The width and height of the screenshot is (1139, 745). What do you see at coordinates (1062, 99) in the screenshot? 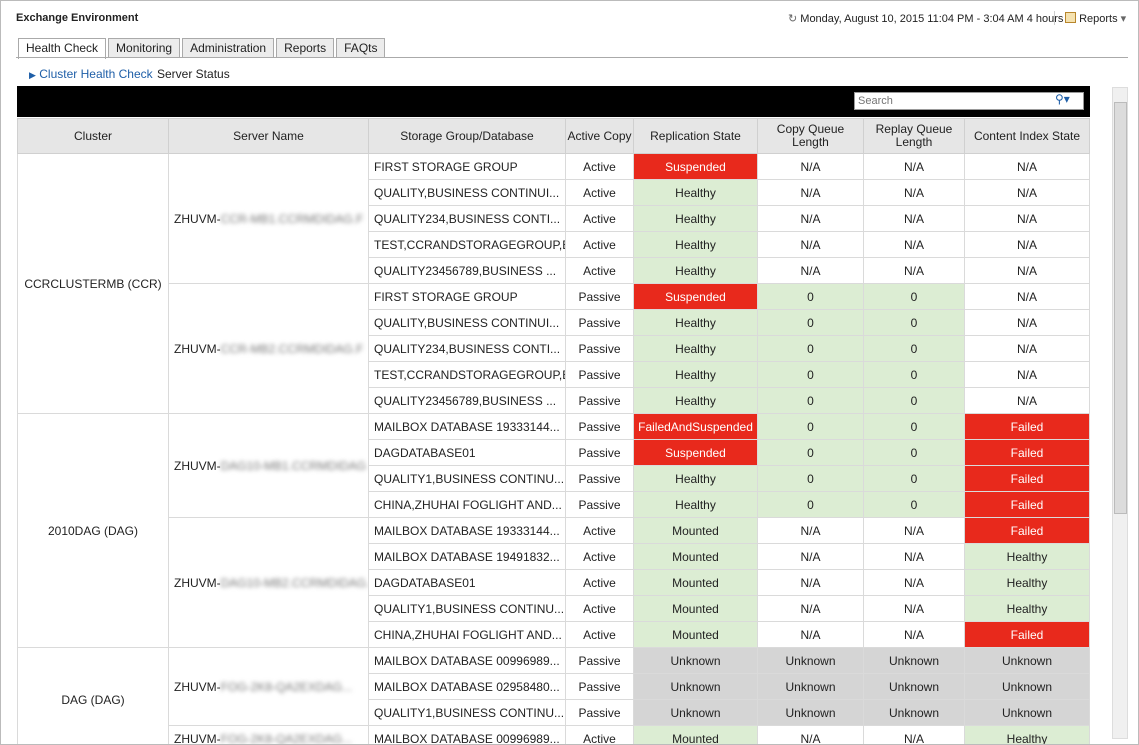
I see `search-icon: ⚲▾` at bounding box center [1062, 99].